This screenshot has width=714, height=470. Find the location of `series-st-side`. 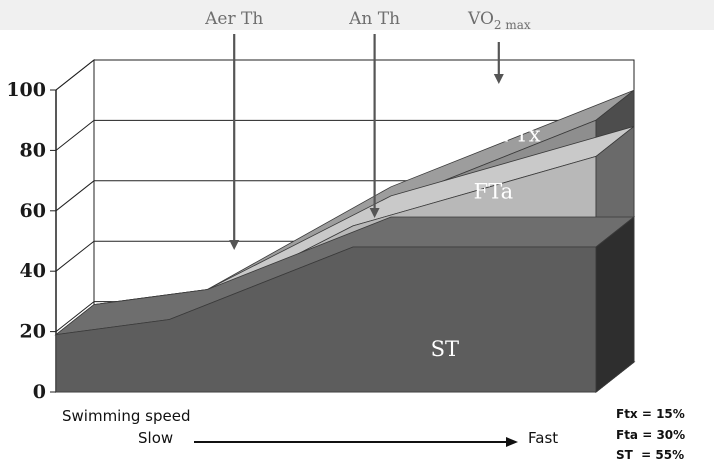

series-st-side is located at coordinates (615, 304).